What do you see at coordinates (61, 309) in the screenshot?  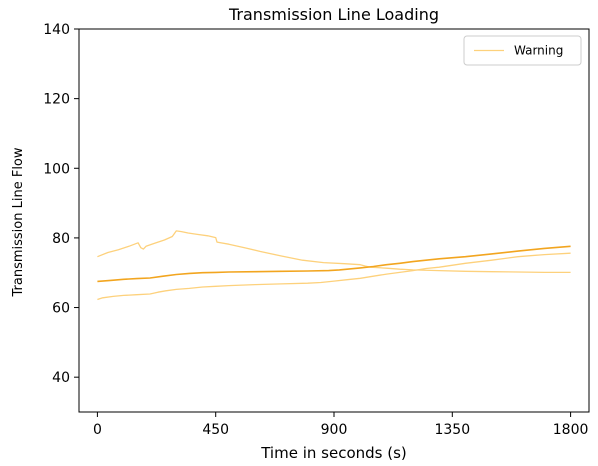 I see `y-tick-label: 60` at bounding box center [61, 309].